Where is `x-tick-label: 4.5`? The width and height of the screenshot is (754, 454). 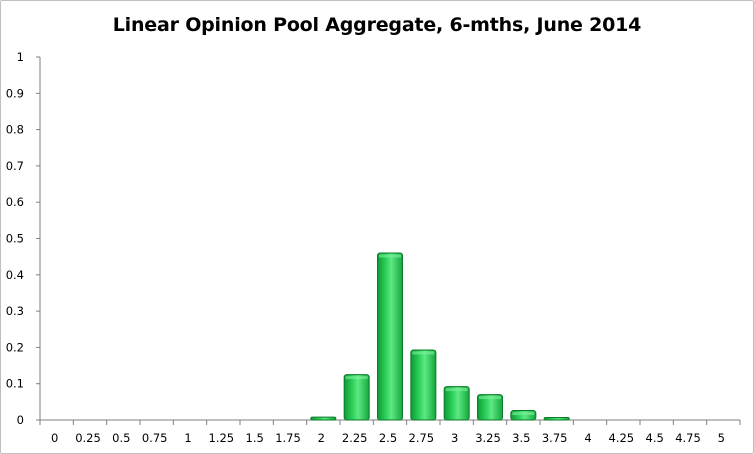
x-tick-label: 4.5 is located at coordinates (655, 438).